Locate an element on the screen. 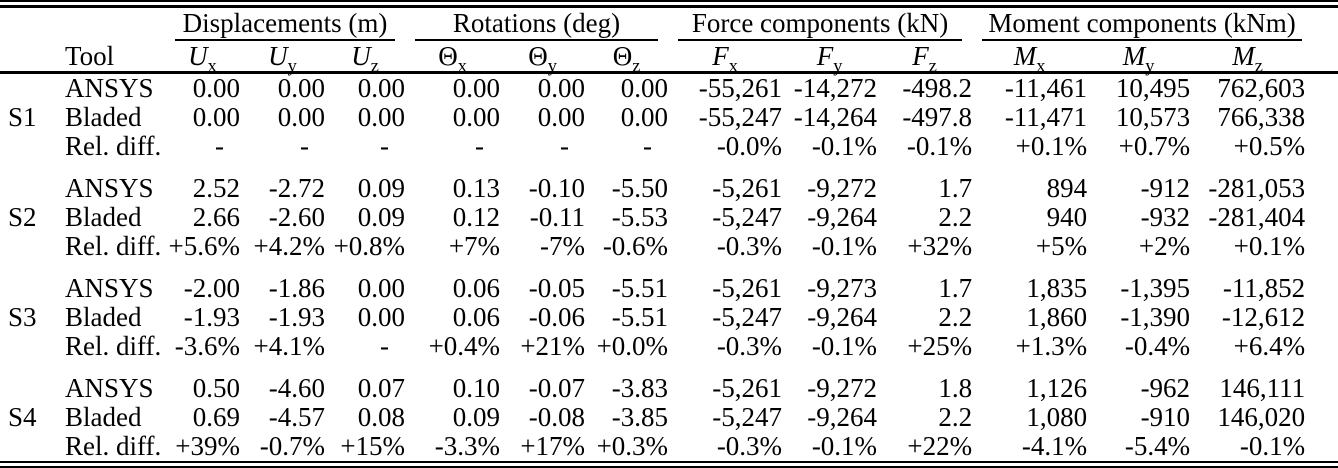 The image size is (1338, 468). value-cell: -0.07 is located at coordinates (557, 388).